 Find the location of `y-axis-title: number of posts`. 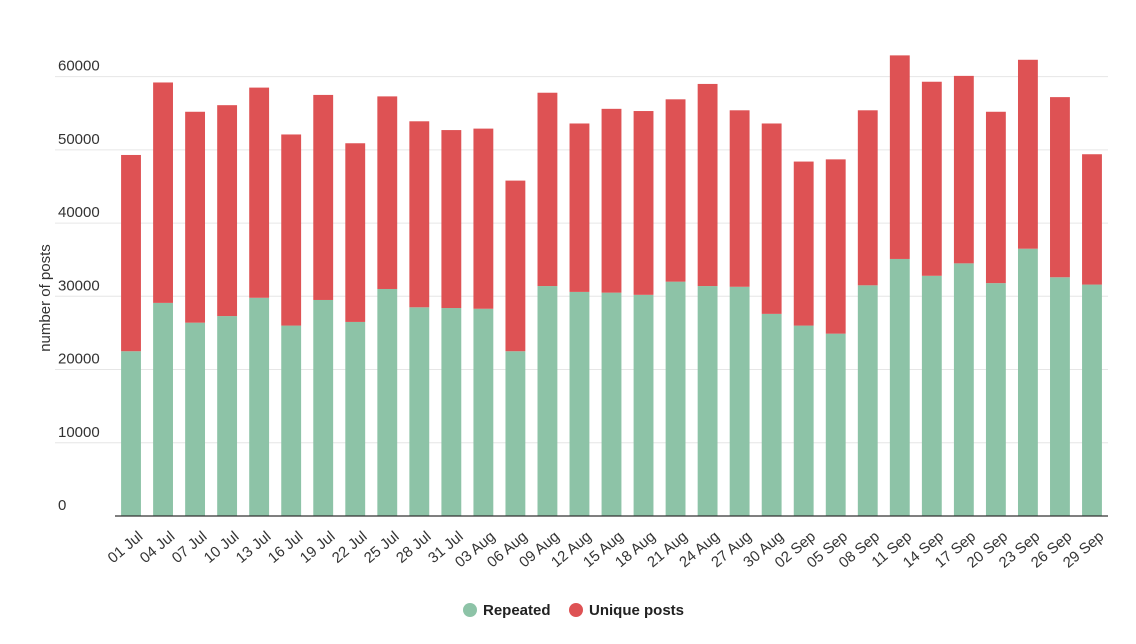

y-axis-title: number of posts is located at coordinates (45, 298).